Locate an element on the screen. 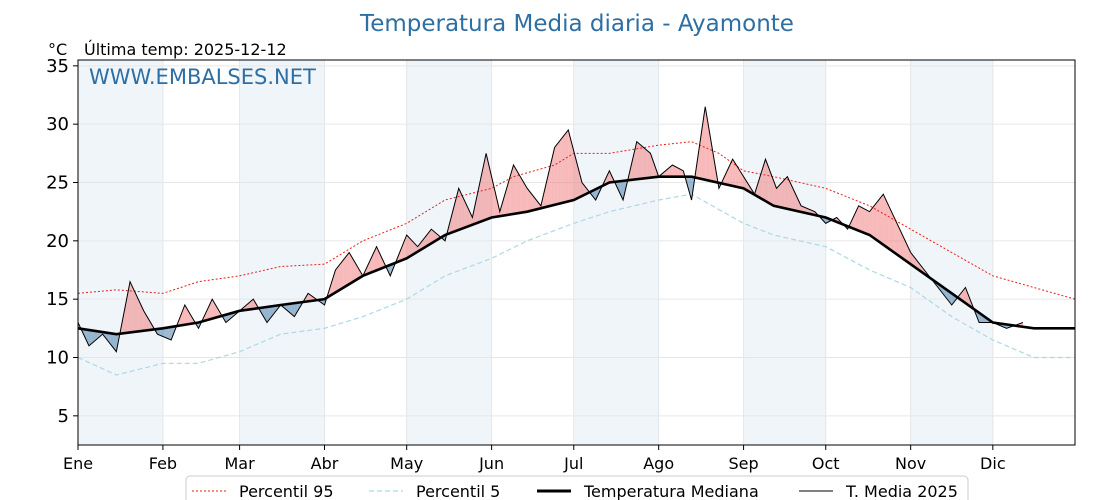  x-tick-label: Sep is located at coordinates (744, 463).